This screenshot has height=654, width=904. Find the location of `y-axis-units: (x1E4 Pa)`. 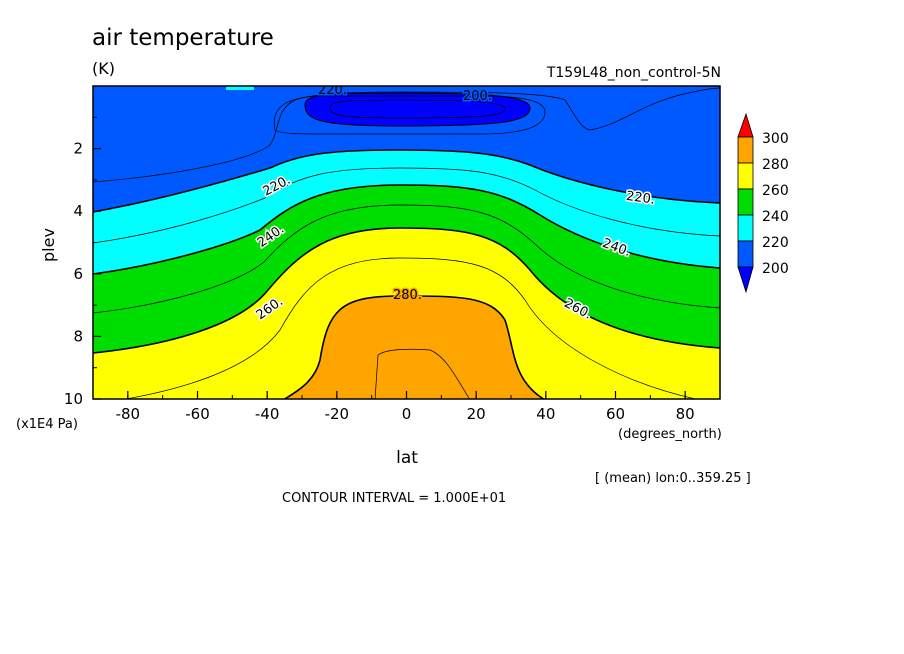

y-axis-units: (x1E4 Pa) is located at coordinates (47, 424).